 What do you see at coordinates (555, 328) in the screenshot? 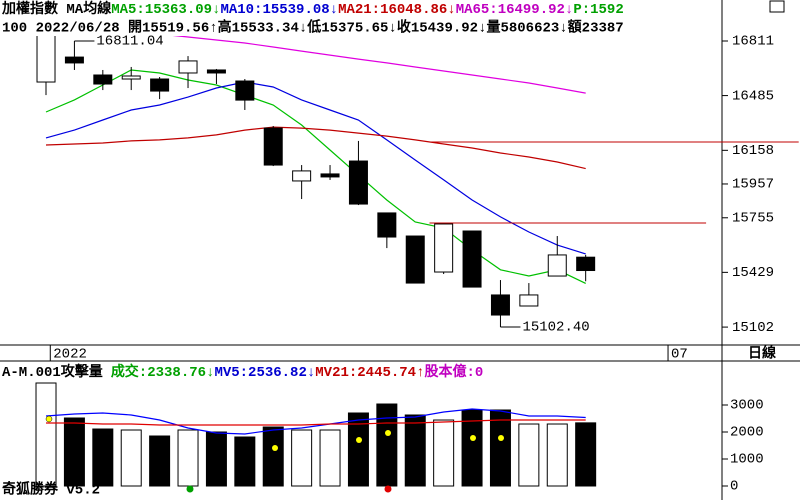
I see `annotation: 15102.40` at bounding box center [555, 328].